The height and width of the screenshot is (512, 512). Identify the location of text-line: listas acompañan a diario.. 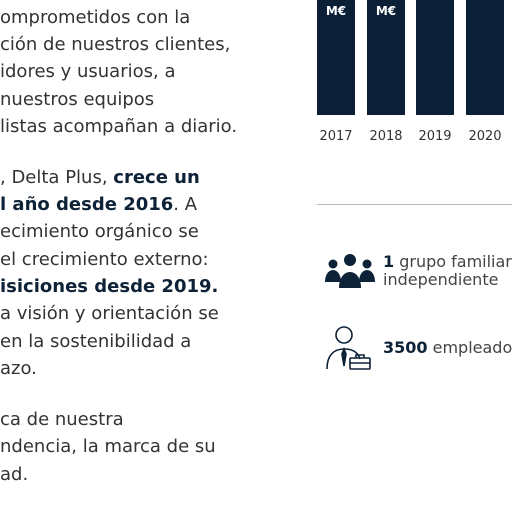
(118, 127).